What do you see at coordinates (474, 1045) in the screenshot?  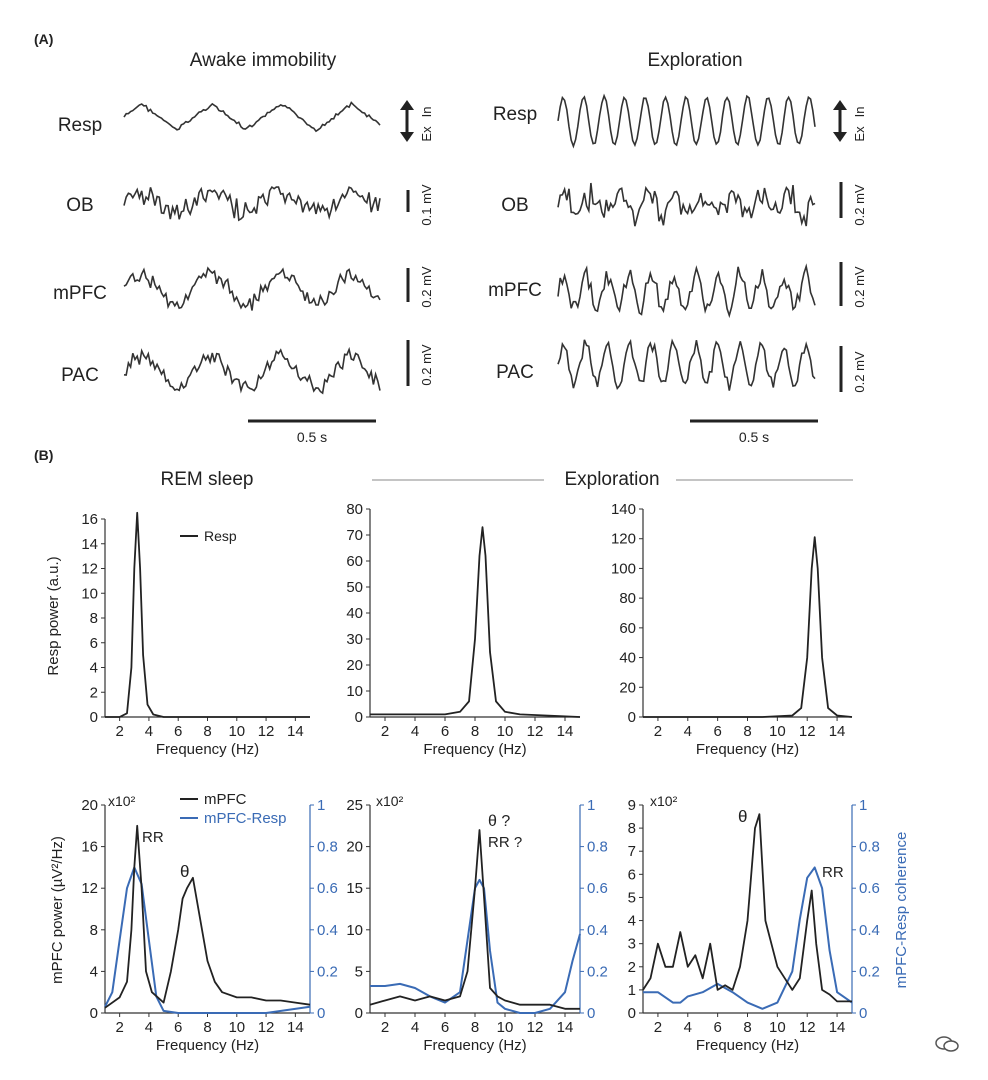 I see `chart5-xlabel: Frequency (Hz)` at bounding box center [474, 1045].